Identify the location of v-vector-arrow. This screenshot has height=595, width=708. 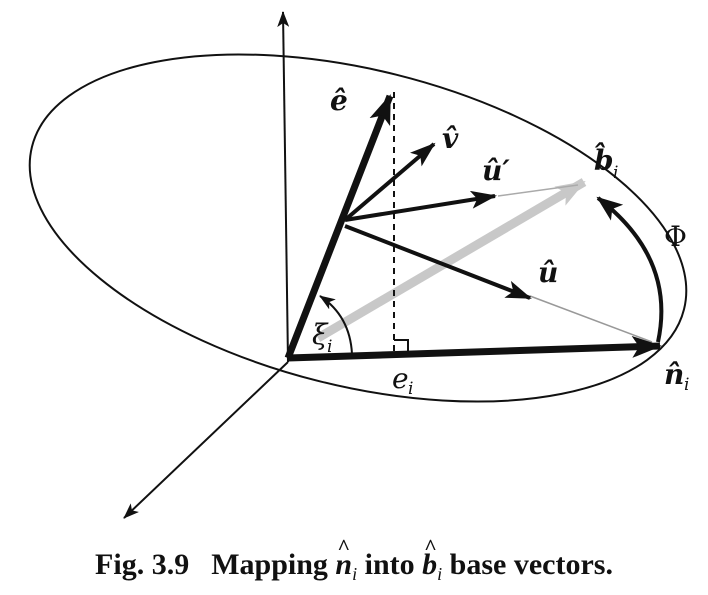
(389, 182).